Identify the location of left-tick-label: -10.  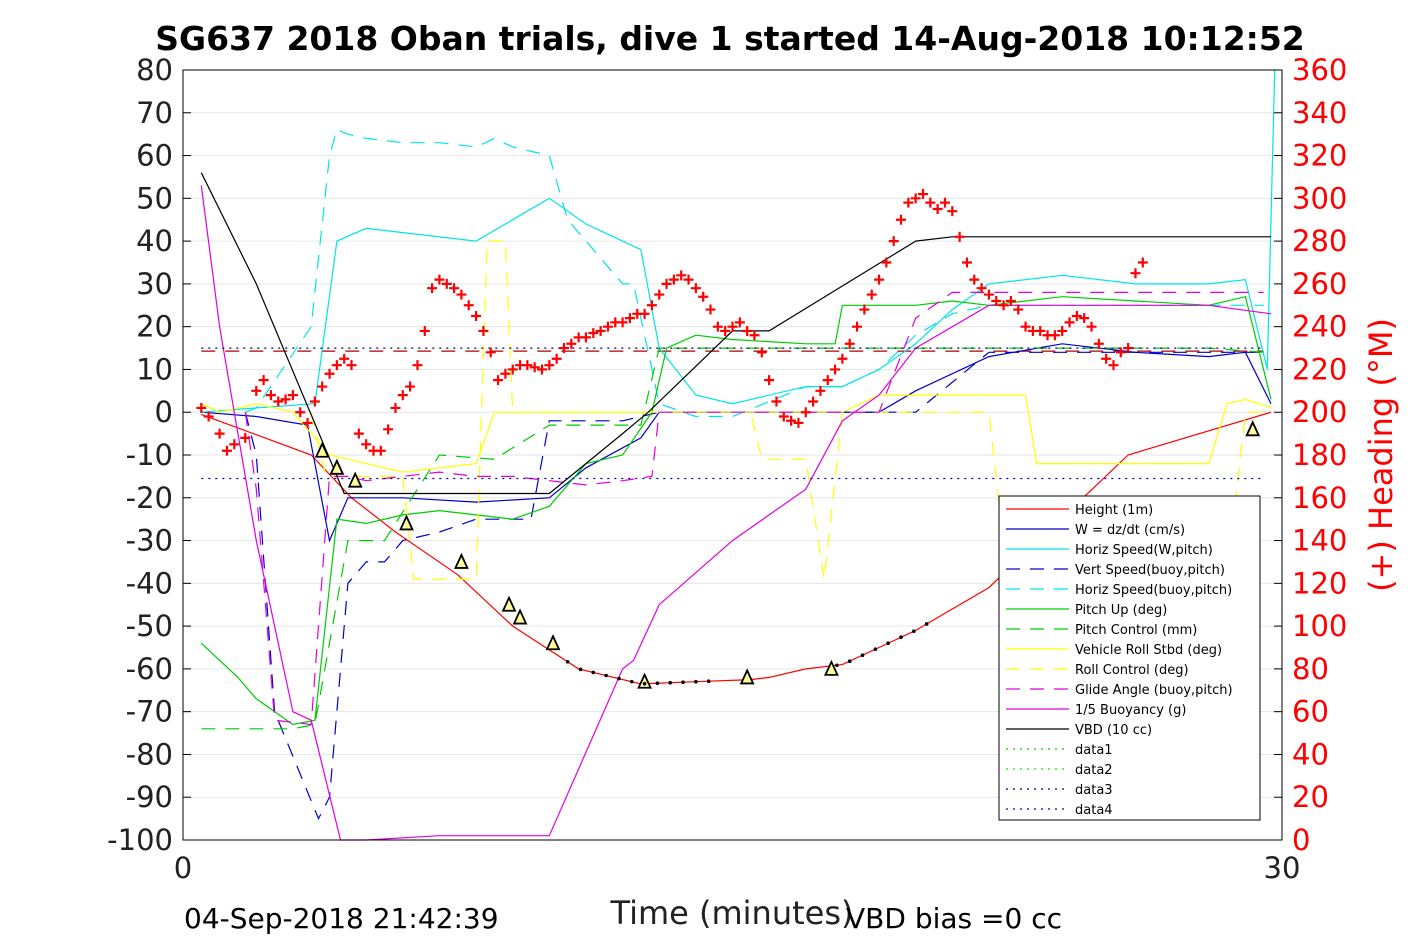
(149, 455).